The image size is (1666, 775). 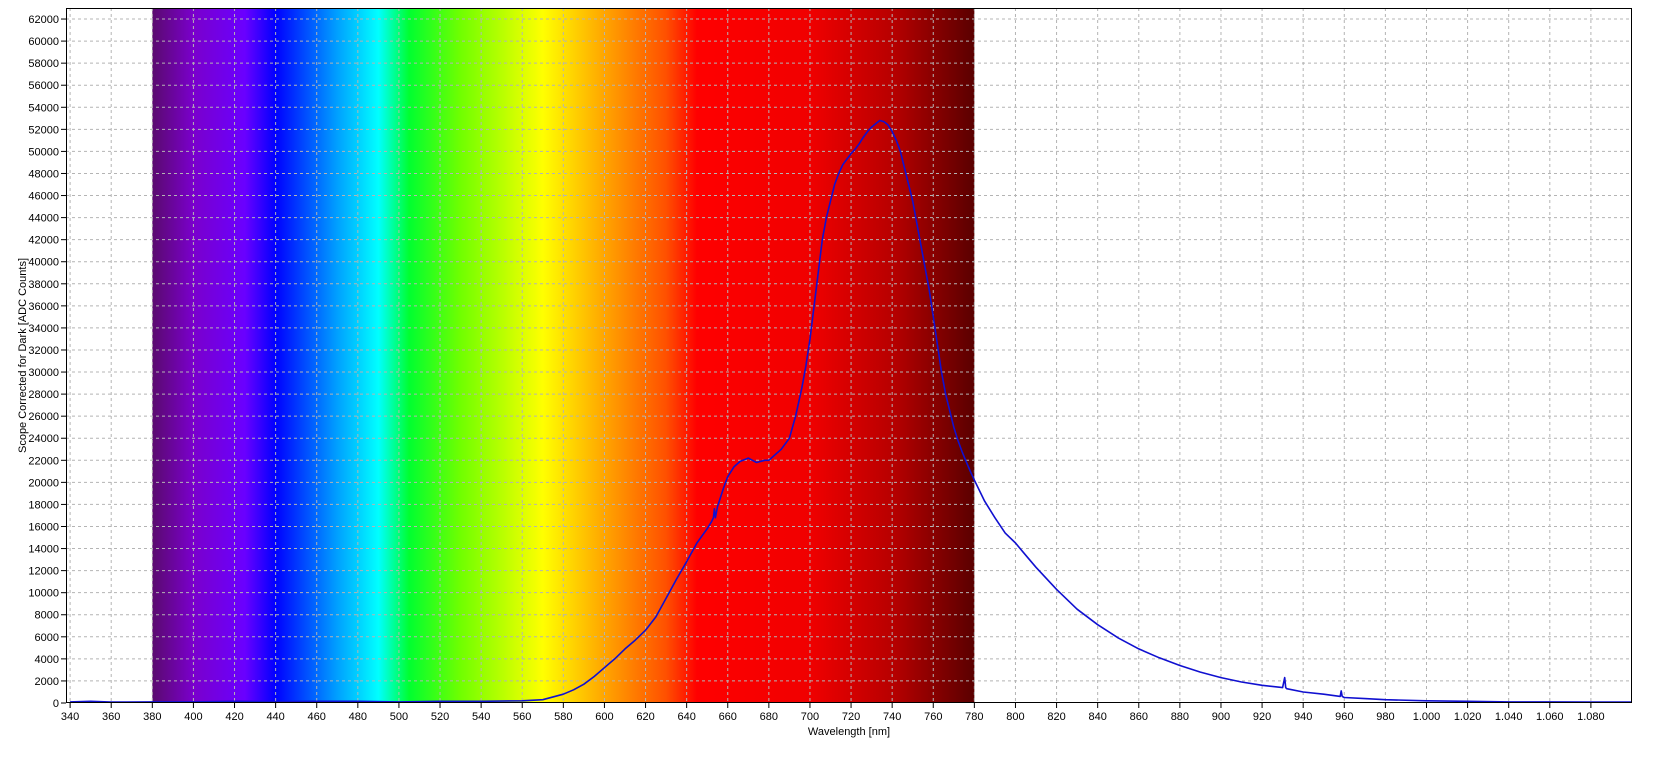 I want to click on y-tick-label: 22000, so click(x=43, y=461).